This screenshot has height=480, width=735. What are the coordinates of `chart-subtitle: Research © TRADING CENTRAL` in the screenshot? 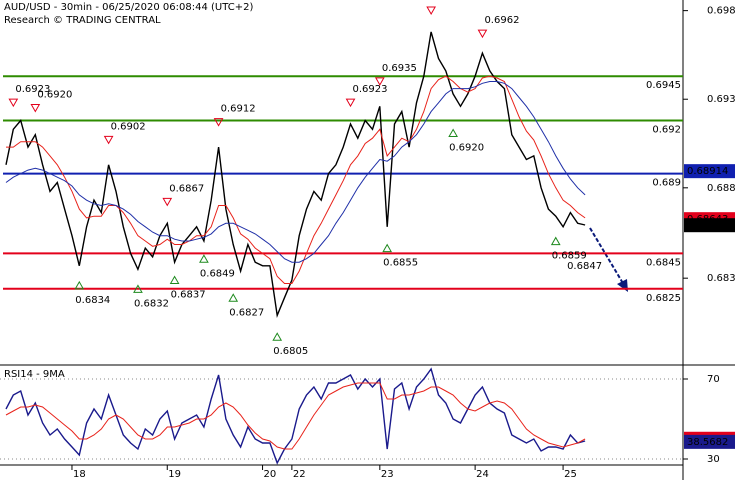 It's located at (82, 20).